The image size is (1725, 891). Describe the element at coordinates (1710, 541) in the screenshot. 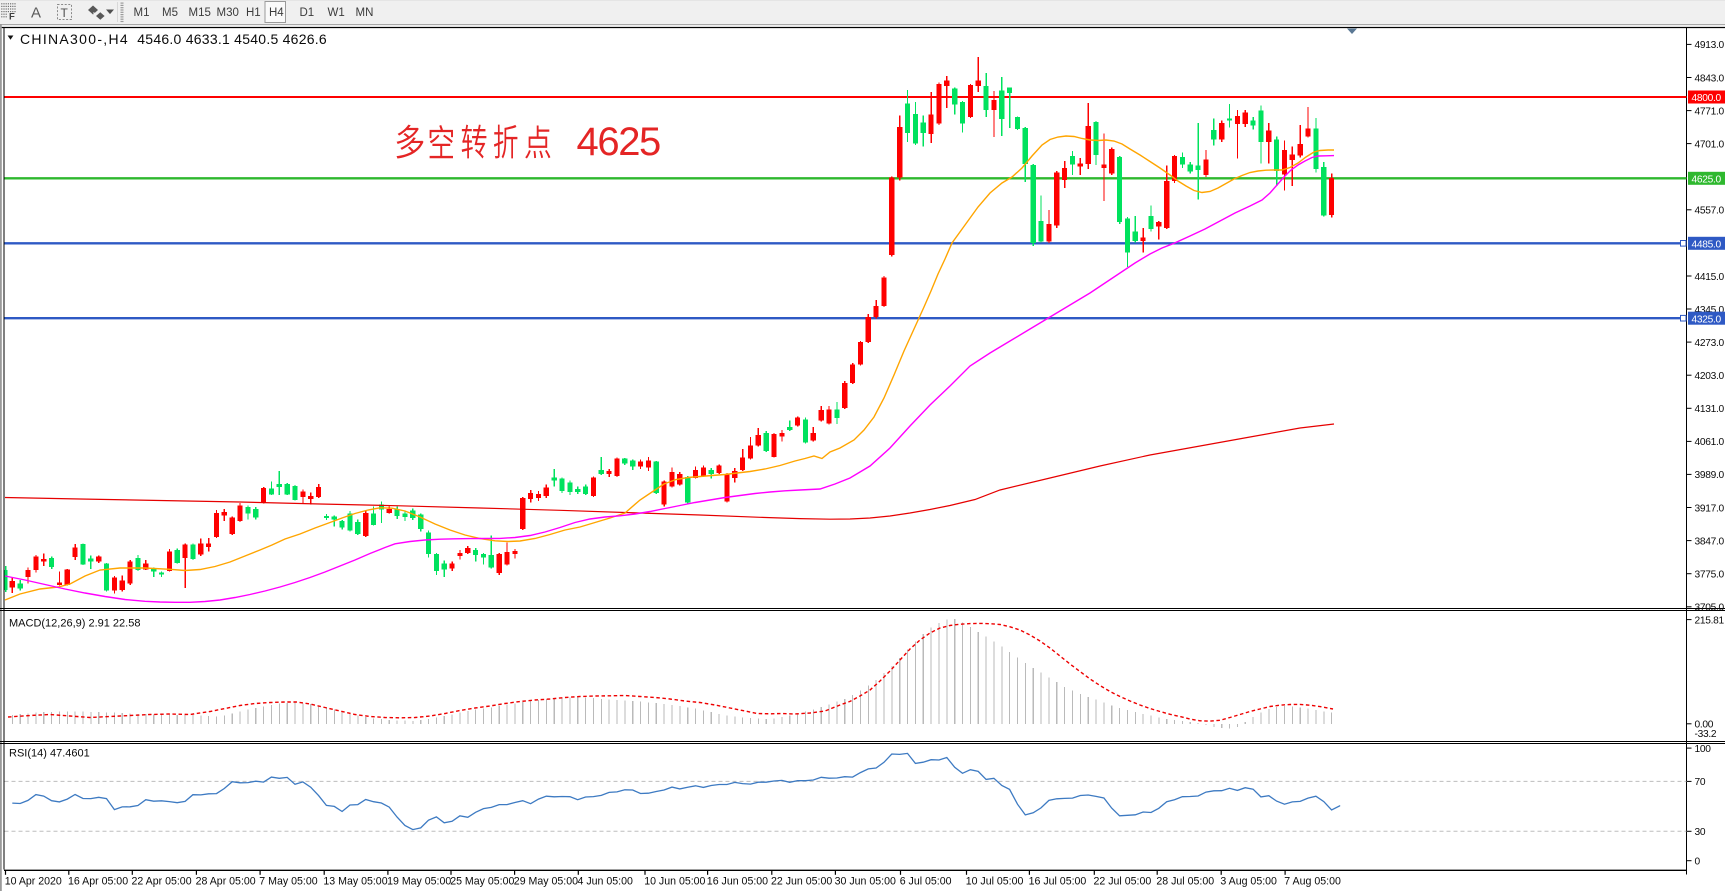

I see `svg-text: 3847.0` at that location.